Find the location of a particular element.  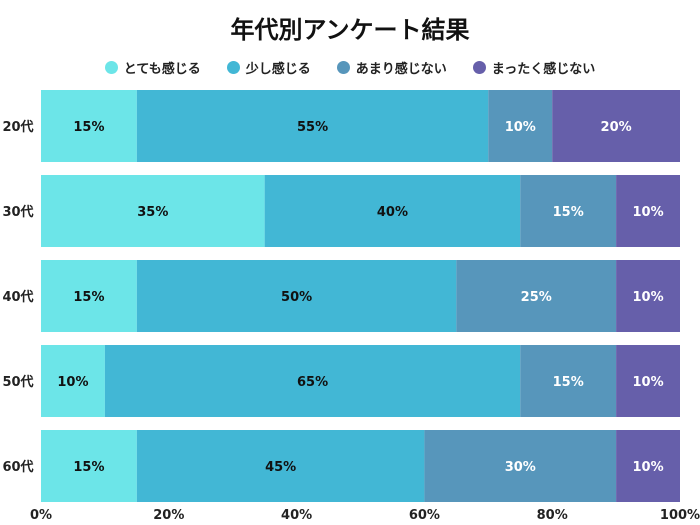

x-tick-label: 40% is located at coordinates (296, 515).